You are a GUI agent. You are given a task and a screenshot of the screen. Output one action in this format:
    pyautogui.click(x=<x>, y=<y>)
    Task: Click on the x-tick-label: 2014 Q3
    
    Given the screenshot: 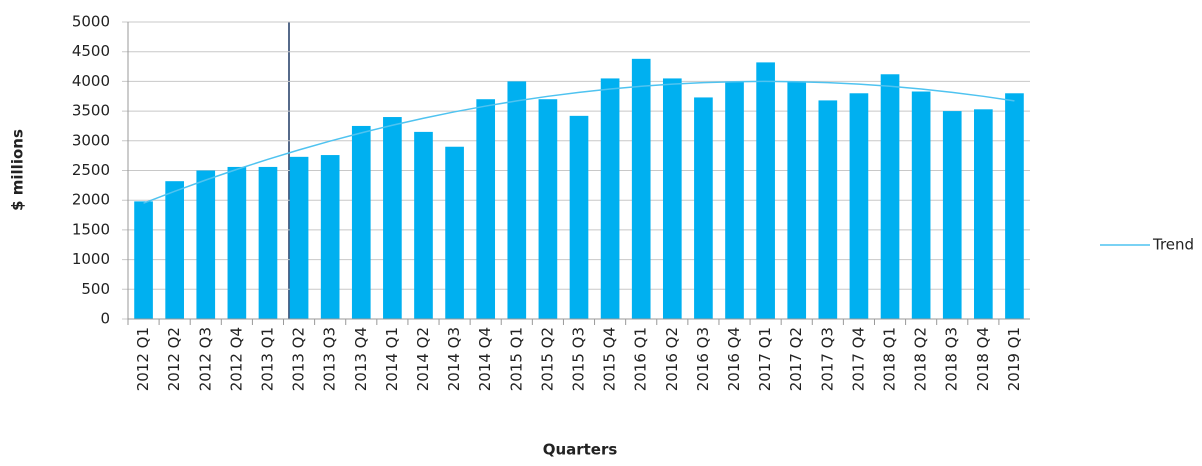 What is the action you would take?
    pyautogui.click(x=454, y=359)
    